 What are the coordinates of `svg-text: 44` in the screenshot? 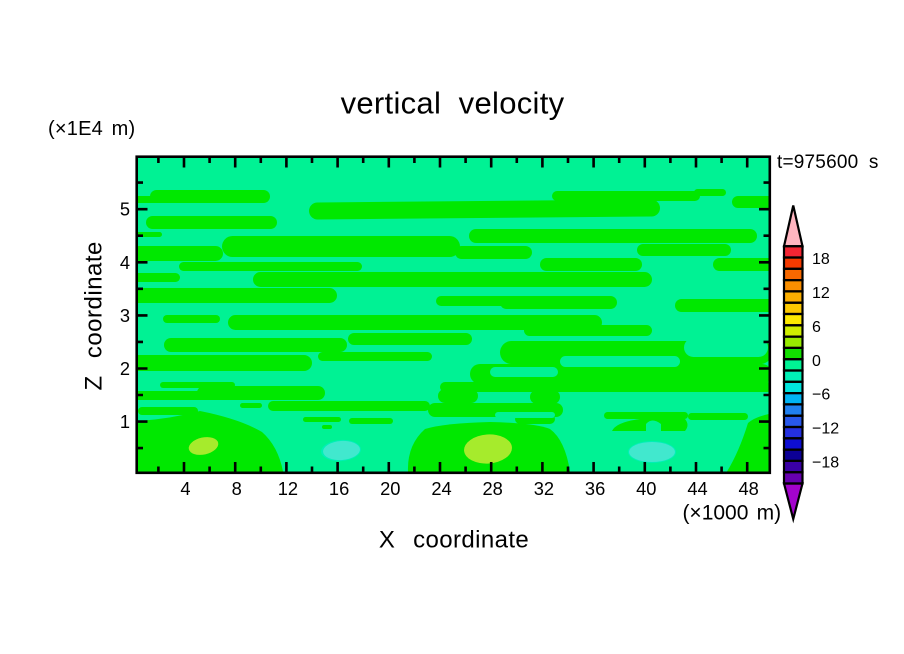 It's located at (697, 488).